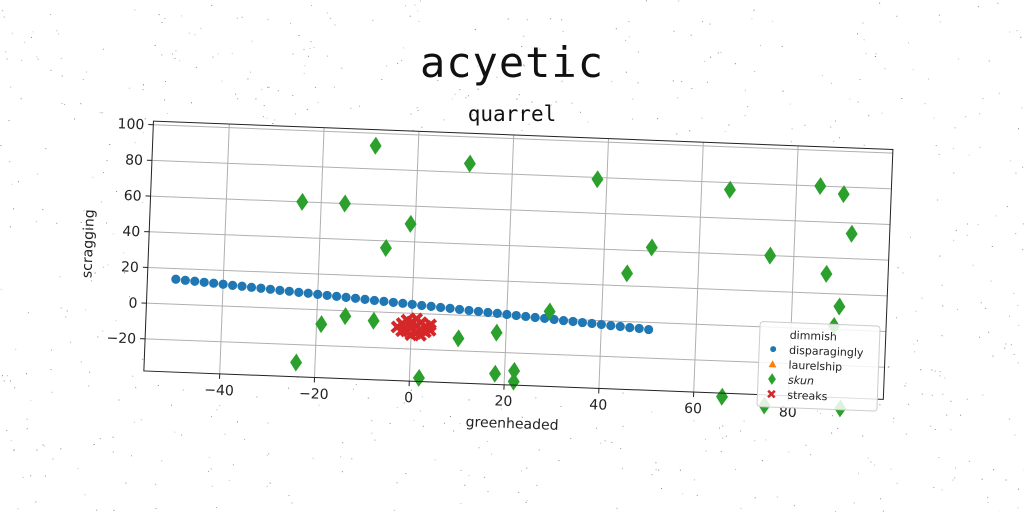 The height and width of the screenshot is (531, 1024). Describe the element at coordinates (134, 160) in the screenshot. I see `y-tick-label: 80` at that location.